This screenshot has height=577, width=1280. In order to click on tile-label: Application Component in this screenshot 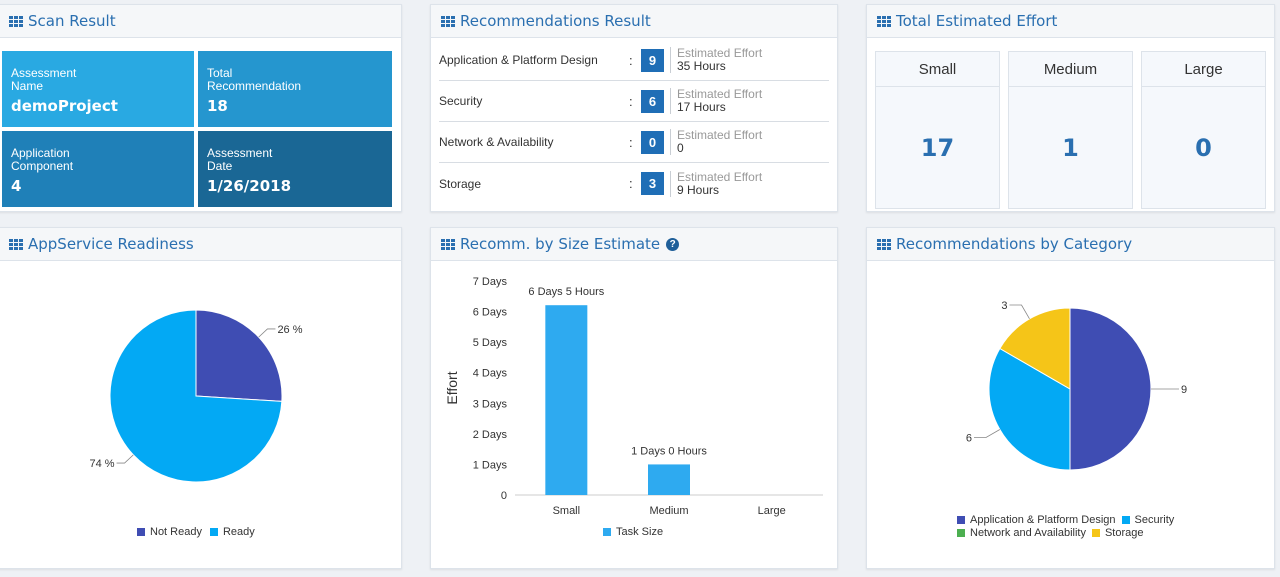, I will do `click(42, 159)`.